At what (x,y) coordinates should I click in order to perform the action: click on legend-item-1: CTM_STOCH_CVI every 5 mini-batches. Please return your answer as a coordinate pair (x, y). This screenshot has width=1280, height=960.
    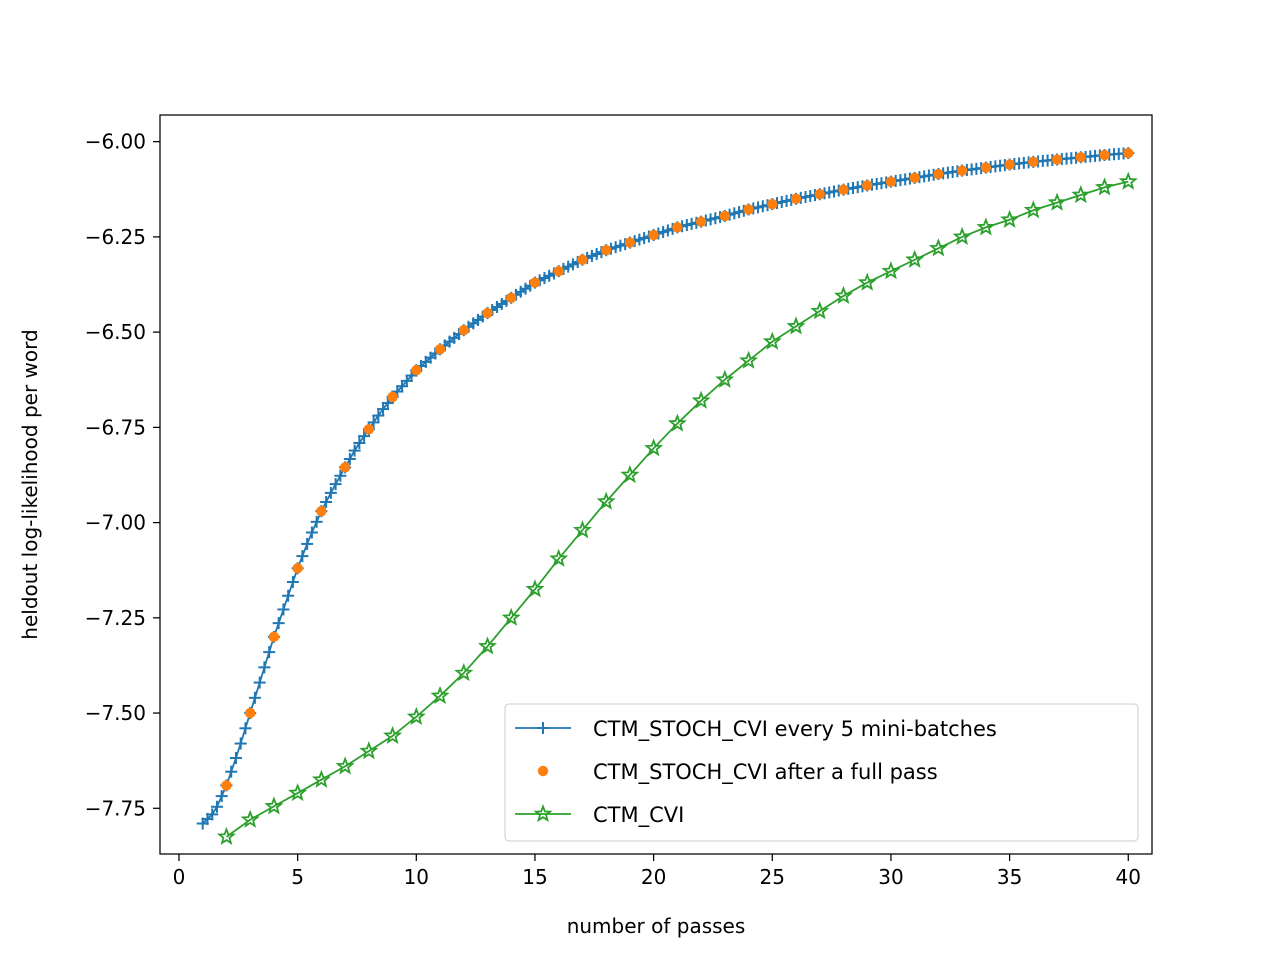
    Looking at the image, I should click on (756, 729).